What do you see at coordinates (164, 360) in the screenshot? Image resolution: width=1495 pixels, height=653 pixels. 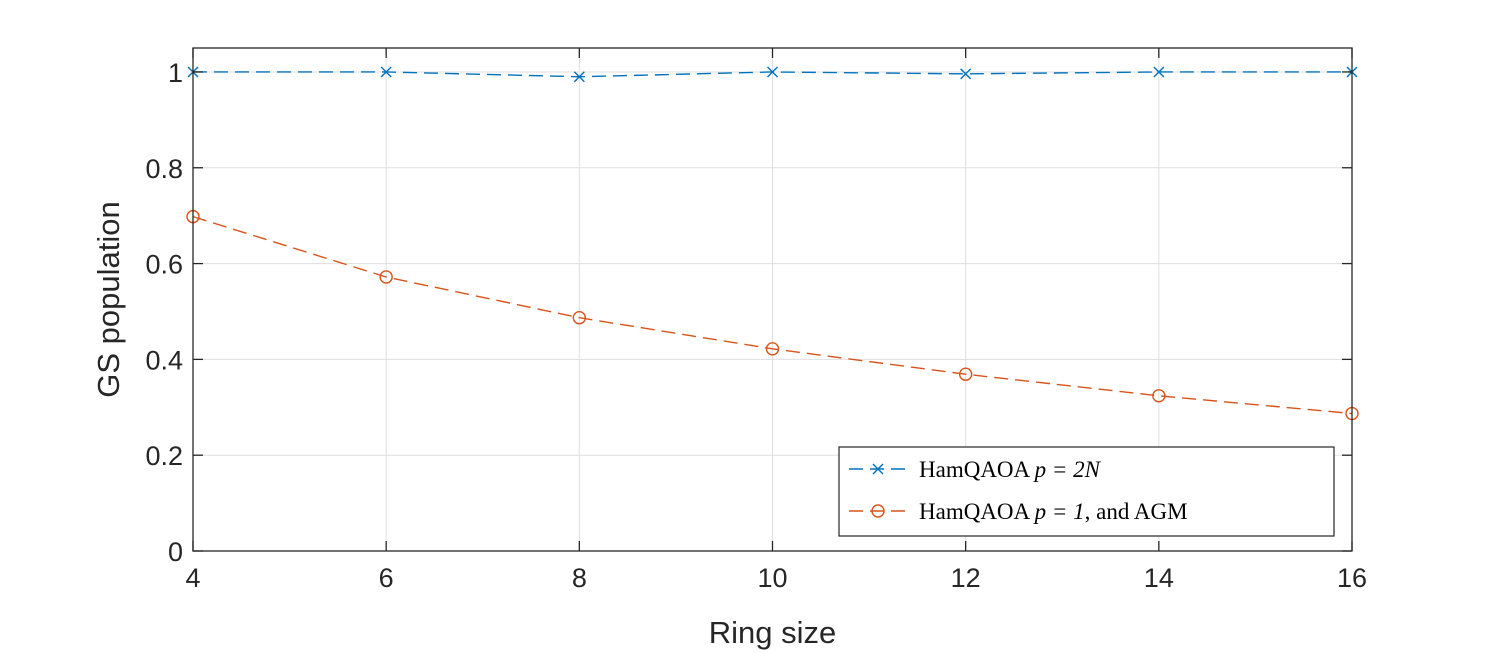 I see `y-tick-label: 0.4` at bounding box center [164, 360].